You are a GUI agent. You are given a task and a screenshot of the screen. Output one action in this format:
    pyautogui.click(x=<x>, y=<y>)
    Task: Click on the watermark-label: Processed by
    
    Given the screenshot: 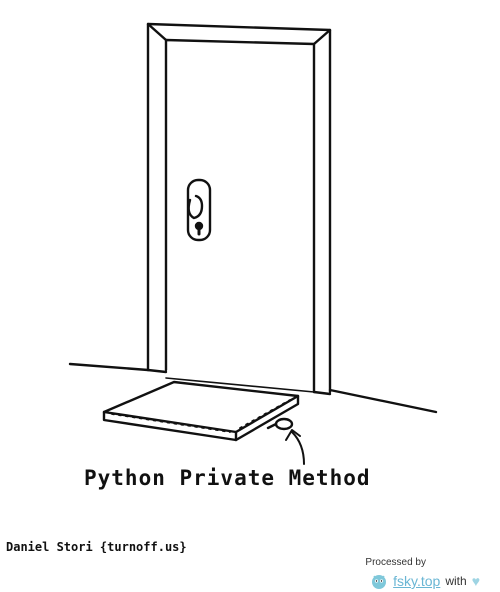 What is the action you would take?
    pyautogui.click(x=395, y=562)
    